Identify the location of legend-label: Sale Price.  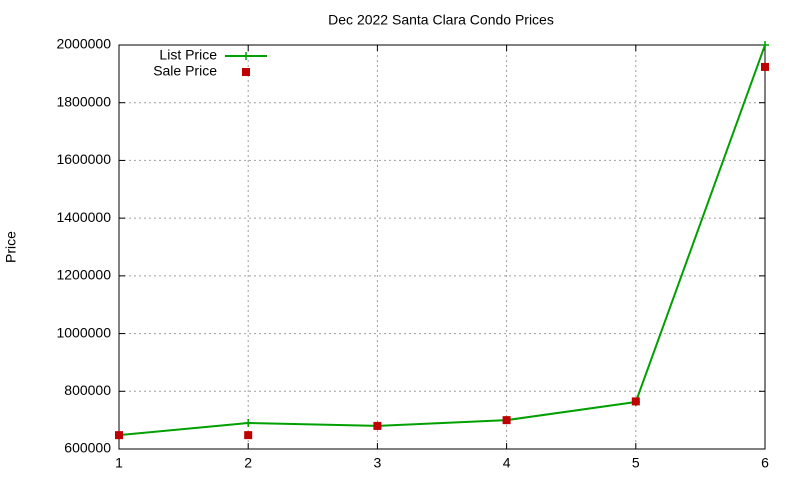
(185, 71).